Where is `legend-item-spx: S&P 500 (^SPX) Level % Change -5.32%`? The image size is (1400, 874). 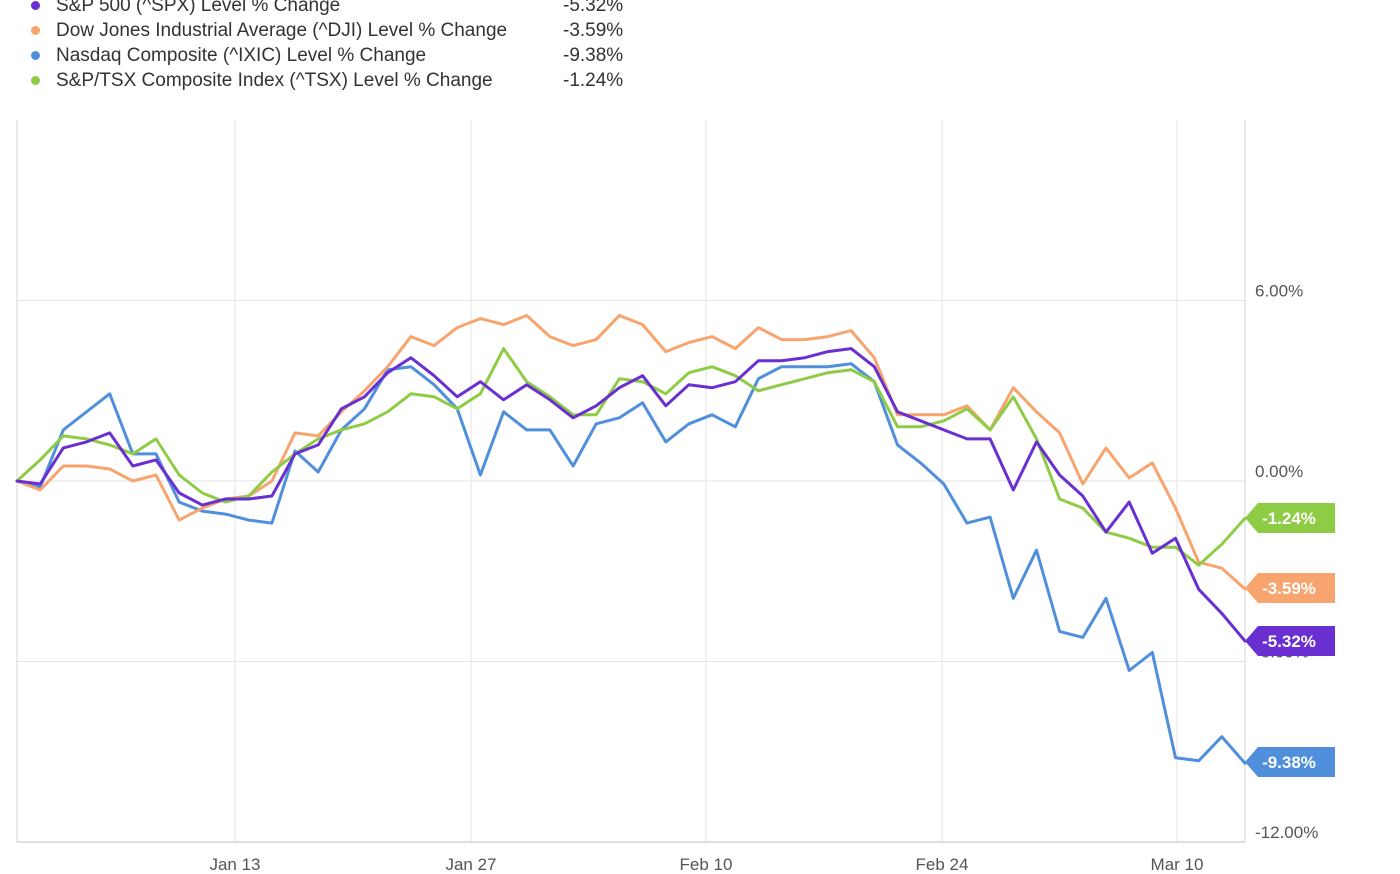
legend-item-spx: S&P 500 (^SPX) Level % Change -5.32% is located at coordinates (320, 9).